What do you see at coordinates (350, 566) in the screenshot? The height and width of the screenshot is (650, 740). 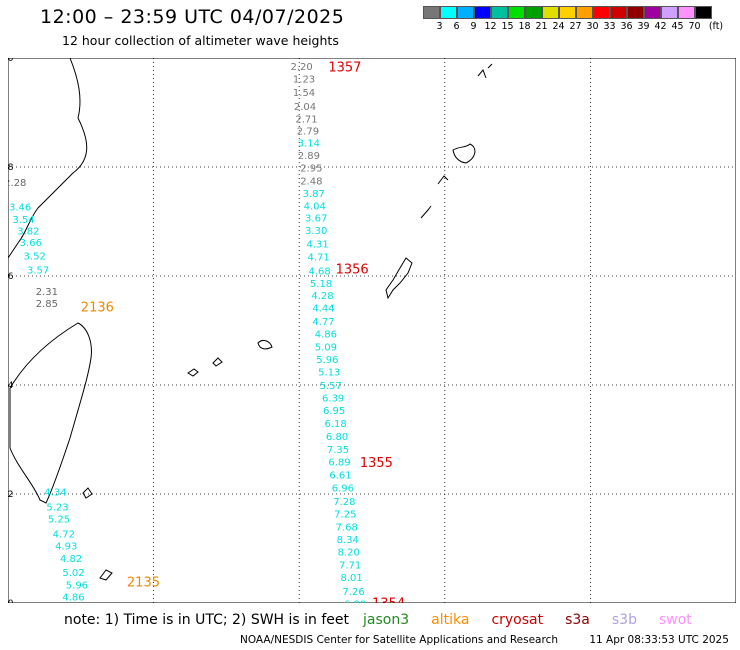 I see `wave-height-label: 7.71` at bounding box center [350, 566].